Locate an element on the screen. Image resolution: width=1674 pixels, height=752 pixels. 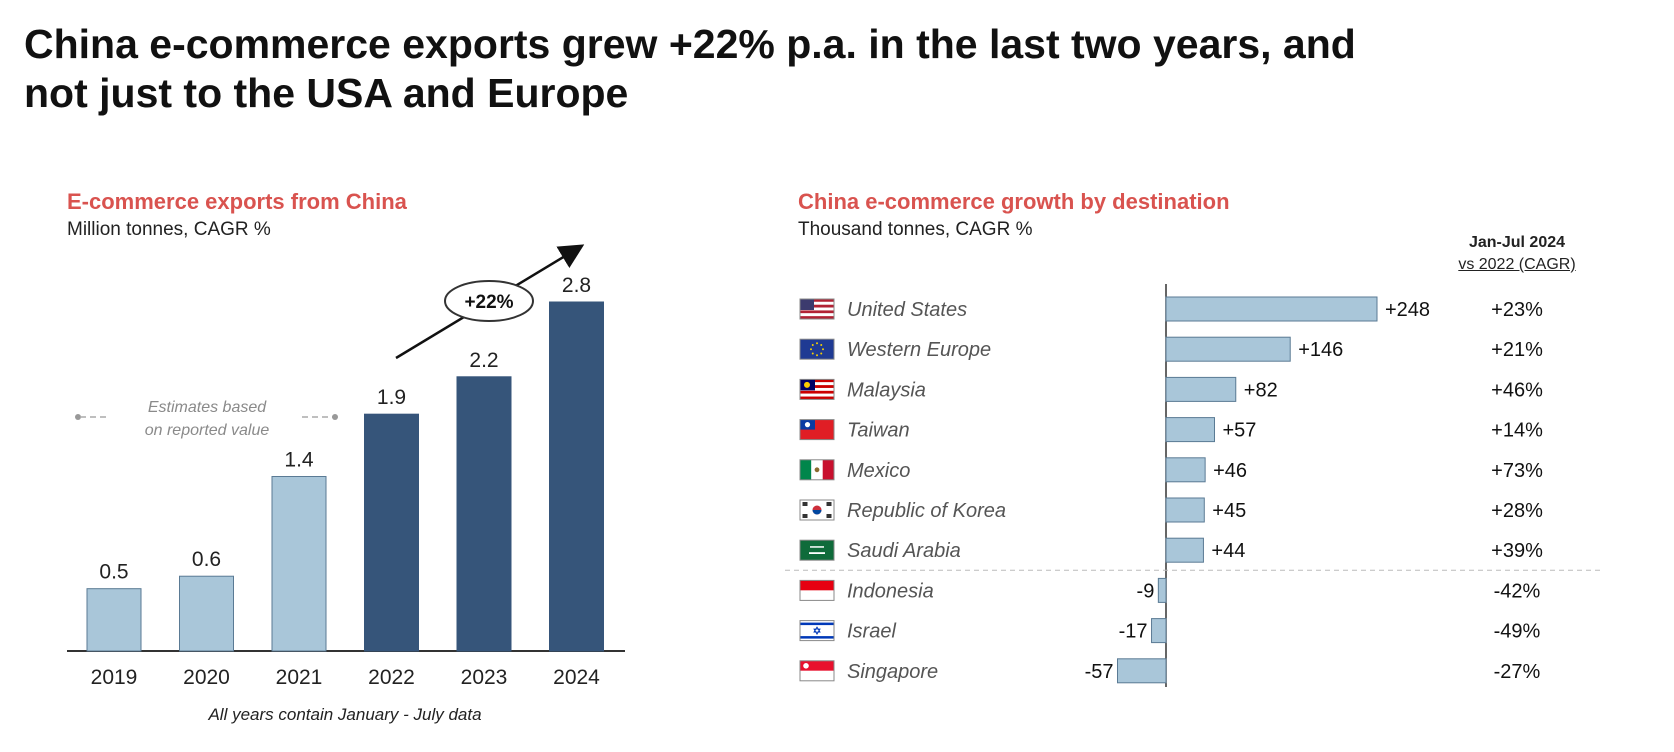
cagr-value: +14% is located at coordinates (1517, 431).